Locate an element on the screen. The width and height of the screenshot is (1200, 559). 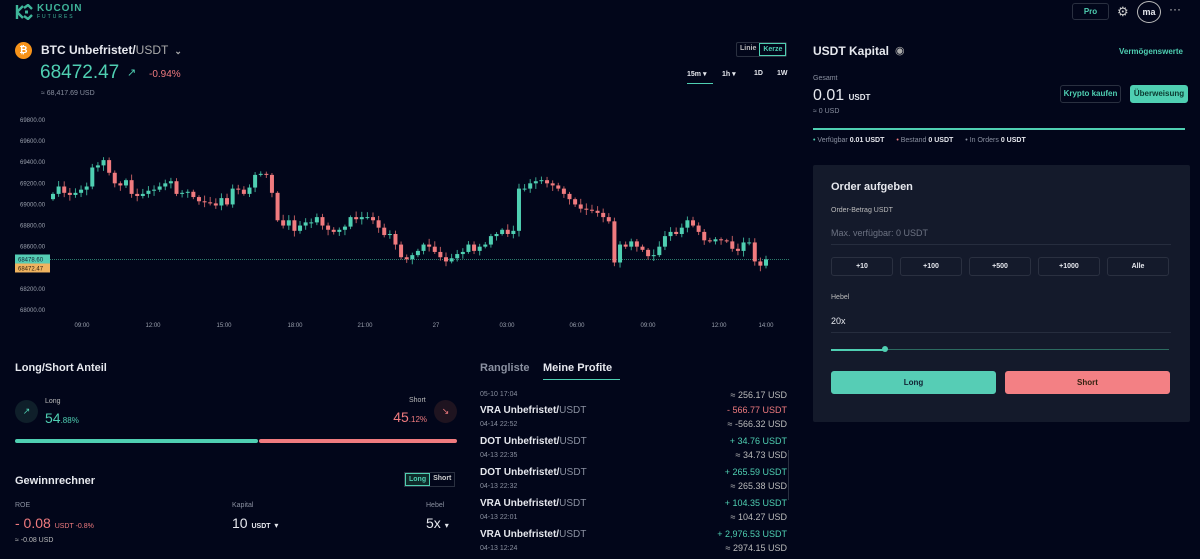
last-price-label: 68472.47 is located at coordinates (31, 269).